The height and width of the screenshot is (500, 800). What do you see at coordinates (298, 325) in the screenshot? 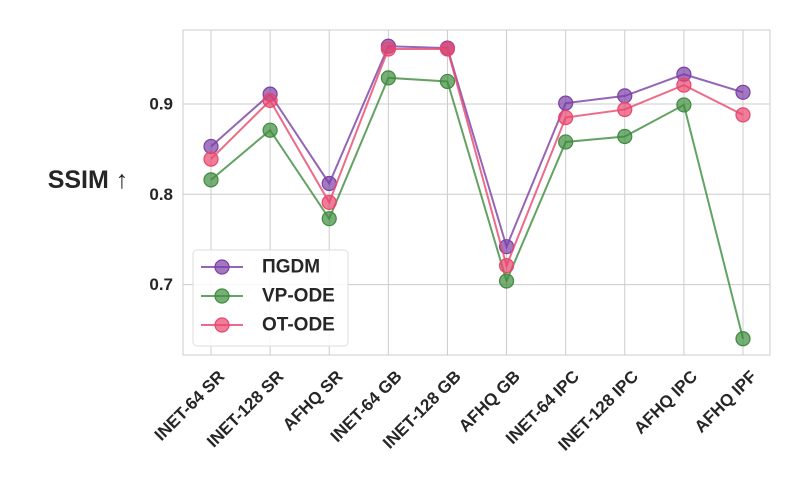
I see `legend-label: OT-ODE` at bounding box center [298, 325].